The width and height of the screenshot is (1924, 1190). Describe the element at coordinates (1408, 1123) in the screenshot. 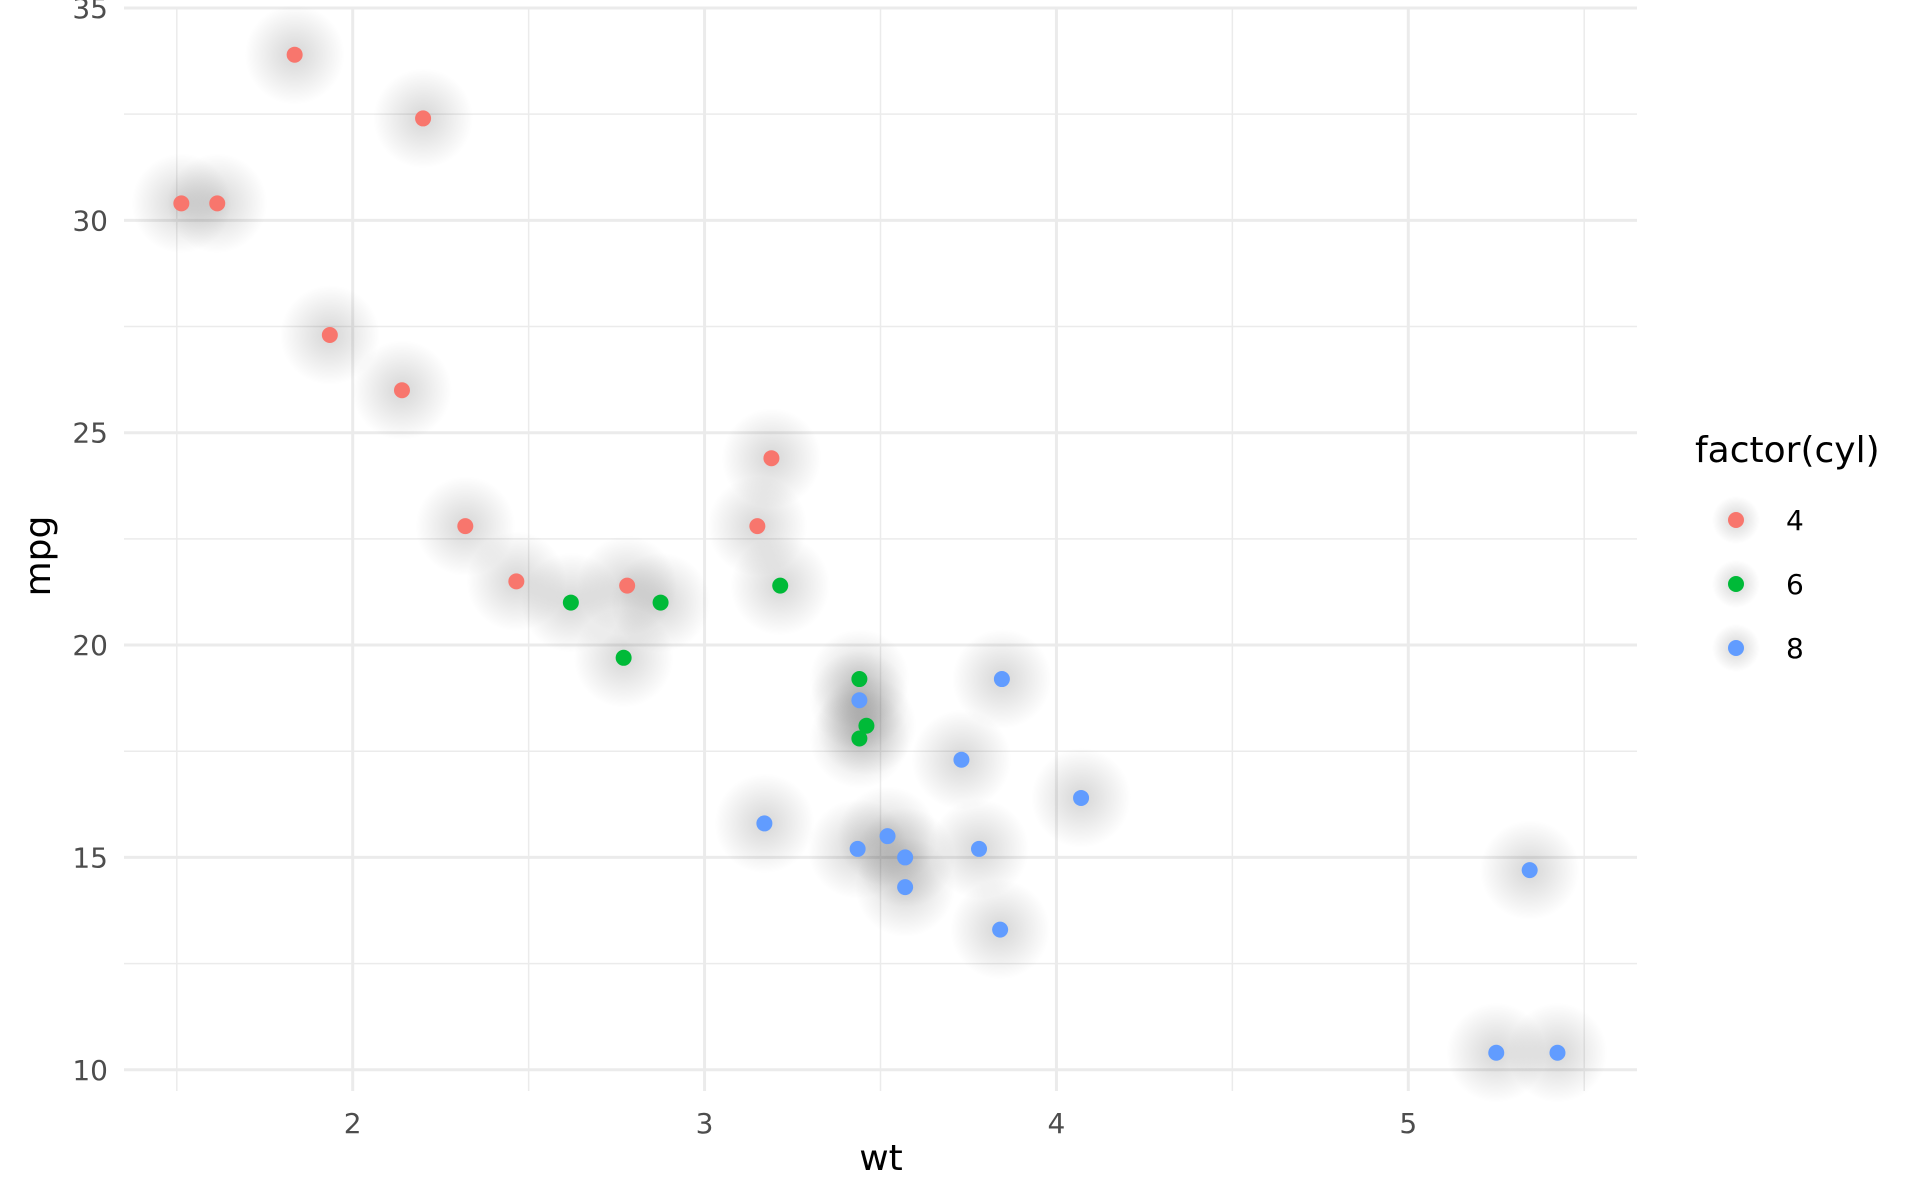

I see `x-tick-label: 5` at that location.